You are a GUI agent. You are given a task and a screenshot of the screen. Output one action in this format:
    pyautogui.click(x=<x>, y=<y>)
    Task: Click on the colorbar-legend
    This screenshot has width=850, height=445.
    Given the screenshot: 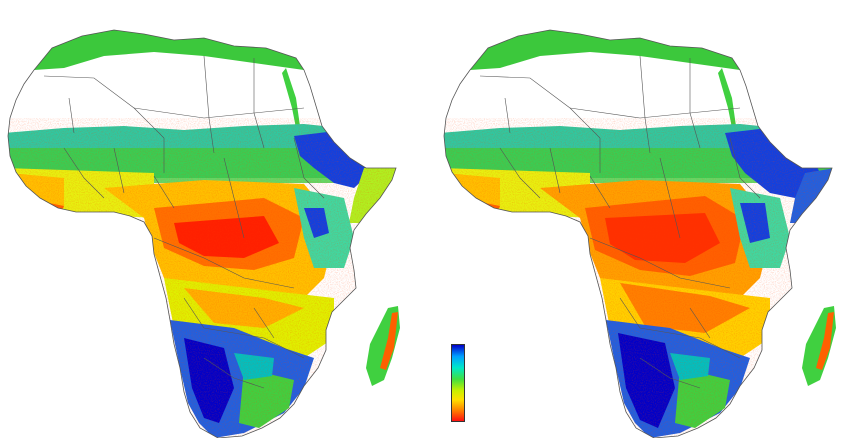 What is the action you would take?
    pyautogui.click(x=458, y=383)
    